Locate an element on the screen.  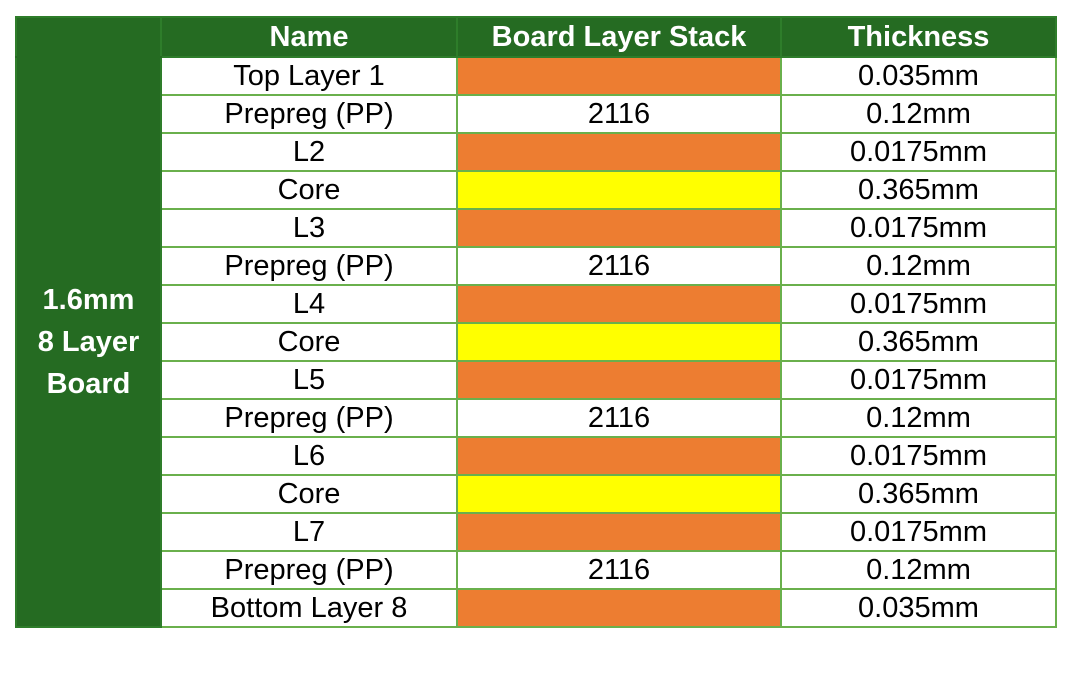
layer-name-cell: L4 is located at coordinates (309, 304).